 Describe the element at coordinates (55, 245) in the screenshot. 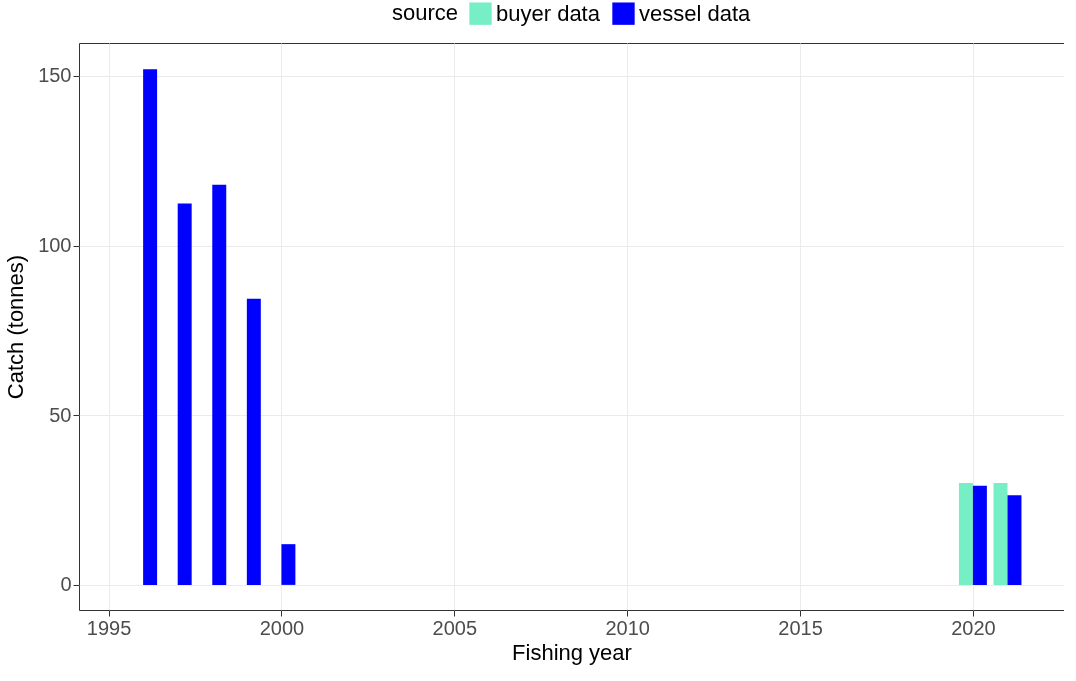

I see `y-tick-label: 100` at that location.